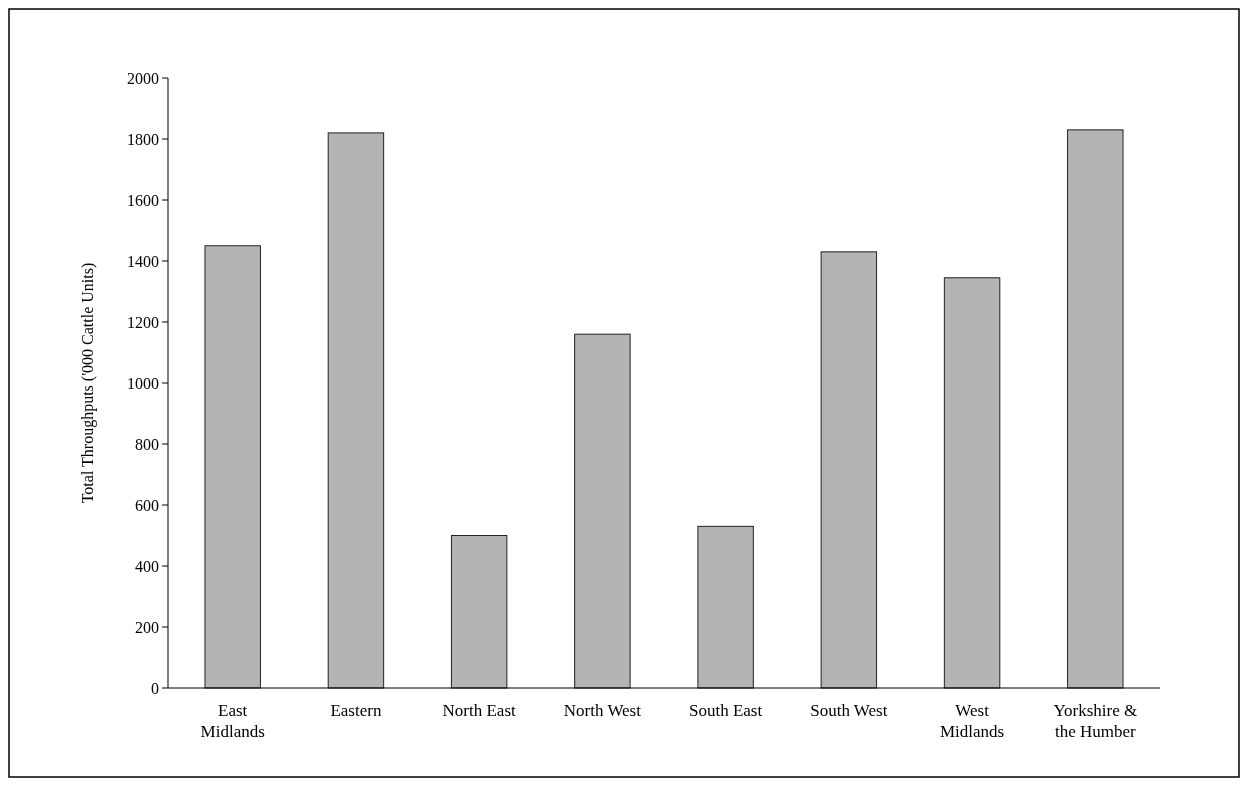 Image resolution: width=1248 pixels, height=785 pixels. Describe the element at coordinates (849, 710) in the screenshot. I see `x-tick-label: South West` at that location.